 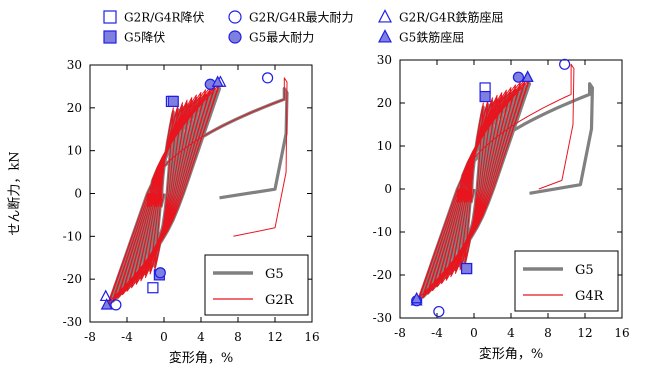 What do you see at coordinates (496, 182) in the screenshot?
I see `series-line-G4R` at bounding box center [496, 182].